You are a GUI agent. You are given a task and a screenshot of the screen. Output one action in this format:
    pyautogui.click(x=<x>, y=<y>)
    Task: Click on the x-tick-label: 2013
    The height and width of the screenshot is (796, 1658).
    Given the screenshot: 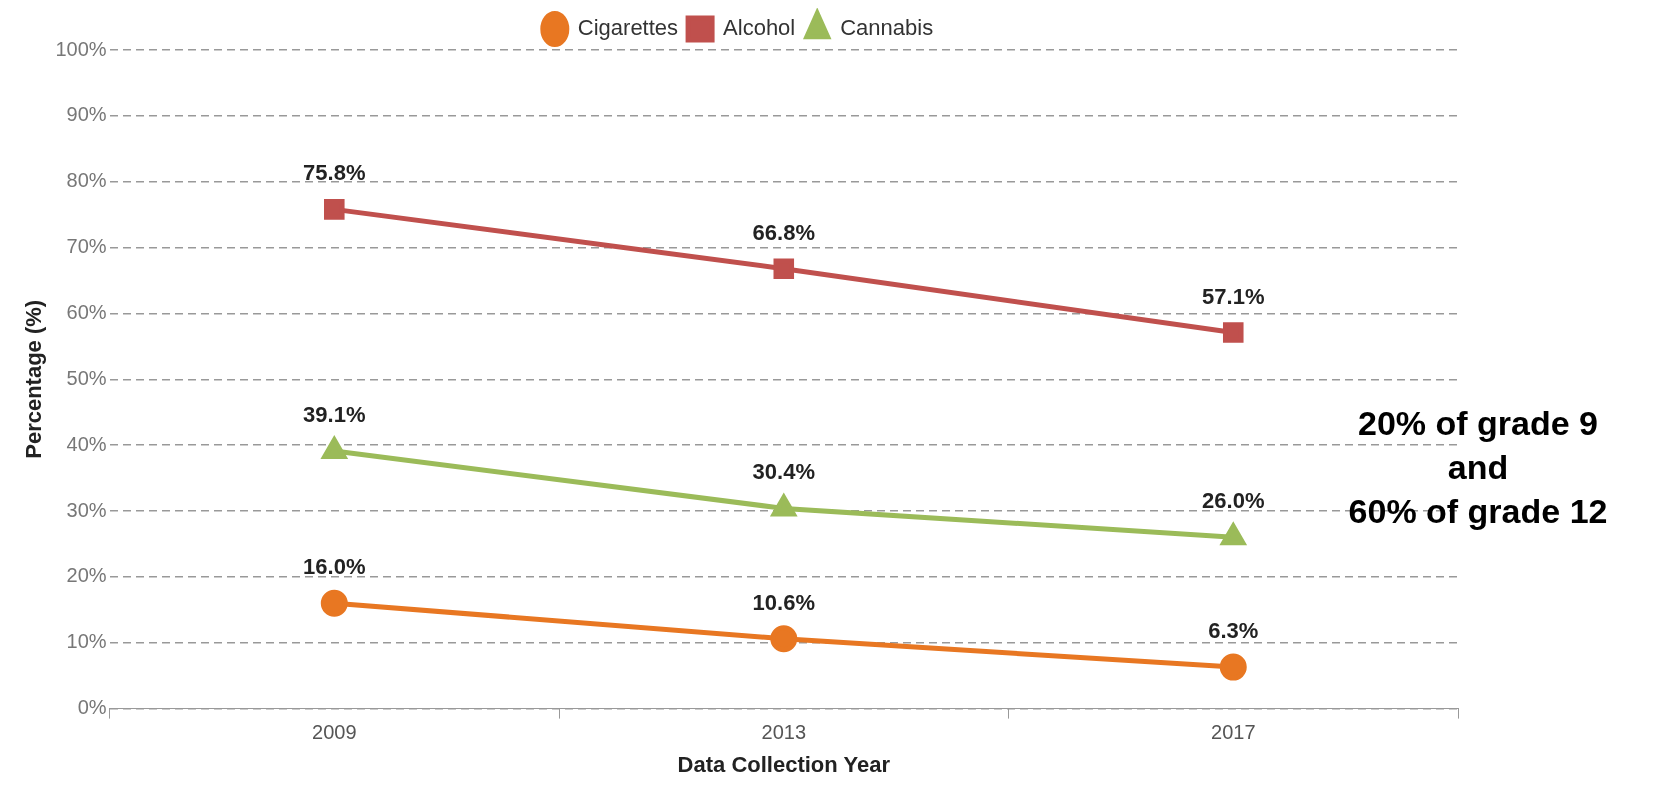 What is the action you would take?
    pyautogui.click(x=784, y=732)
    